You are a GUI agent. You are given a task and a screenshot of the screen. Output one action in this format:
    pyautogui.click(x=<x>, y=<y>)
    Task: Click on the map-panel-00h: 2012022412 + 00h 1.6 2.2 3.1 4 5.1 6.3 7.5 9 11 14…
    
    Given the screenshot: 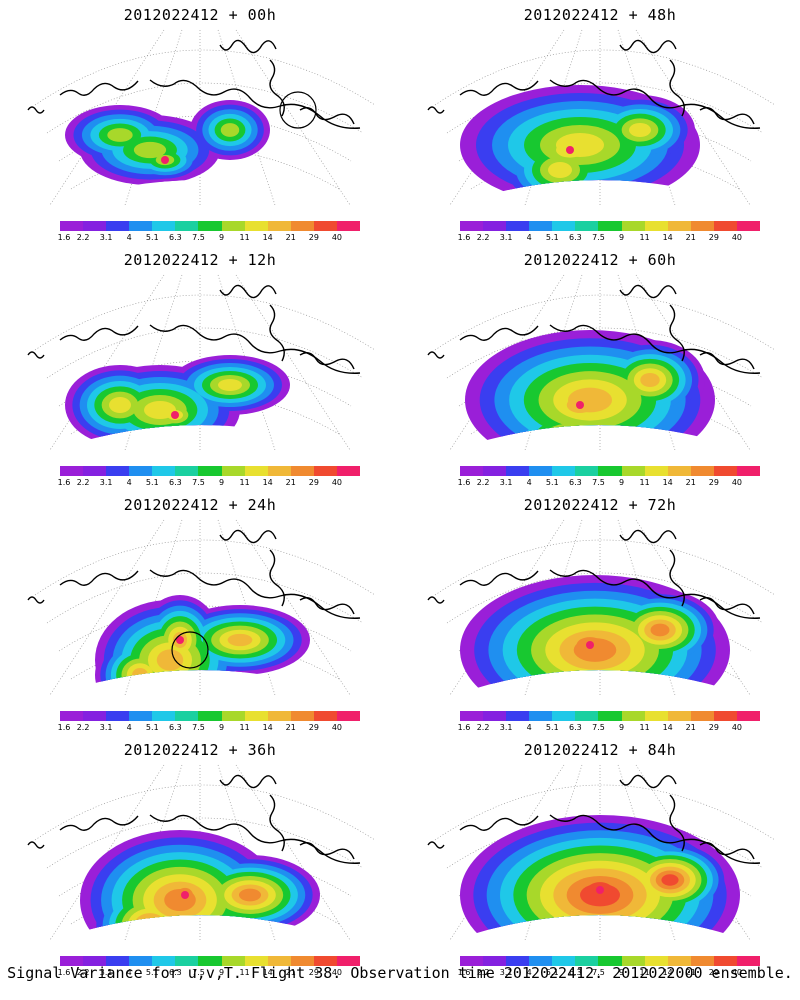 What is the action you would take?
    pyautogui.click(x=200, y=122)
    